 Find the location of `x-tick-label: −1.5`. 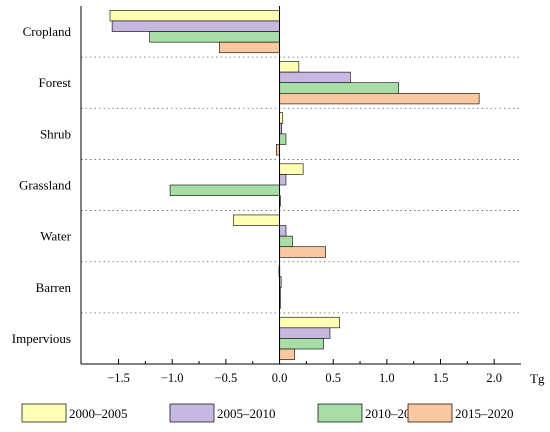

x-tick-label: −1.5 is located at coordinates (118, 378).